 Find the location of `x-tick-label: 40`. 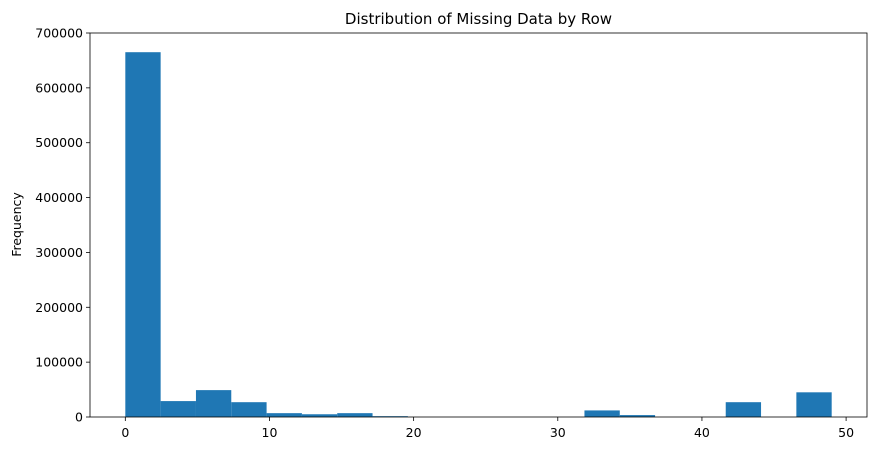

x-tick-label: 40 is located at coordinates (702, 432).